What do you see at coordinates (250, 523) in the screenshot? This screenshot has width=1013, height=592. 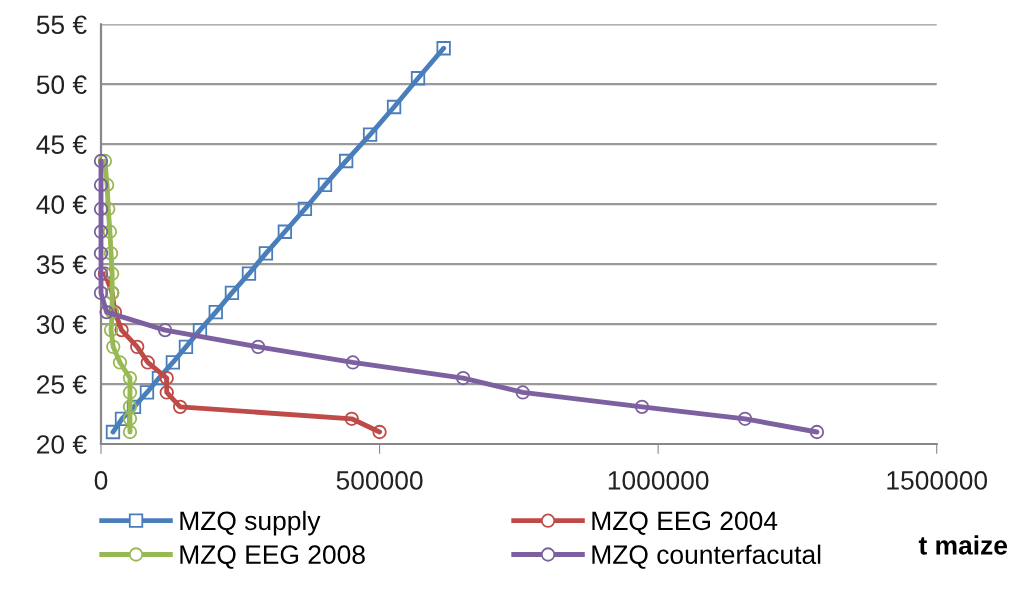 I see `legend-label: MZQ supply` at bounding box center [250, 523].